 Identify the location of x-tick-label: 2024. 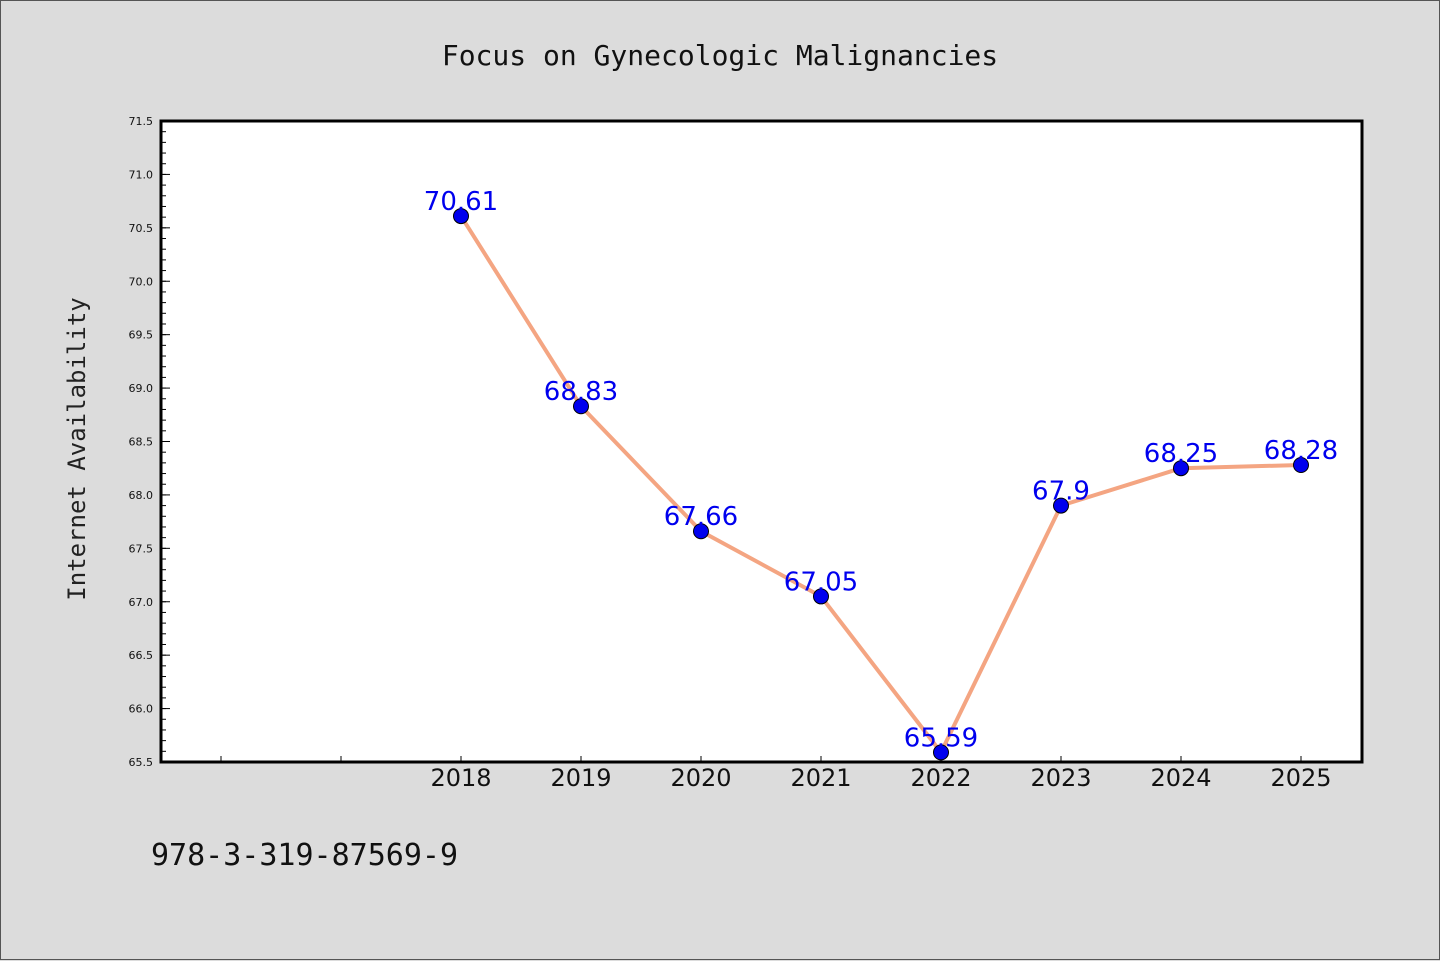
(1180, 778).